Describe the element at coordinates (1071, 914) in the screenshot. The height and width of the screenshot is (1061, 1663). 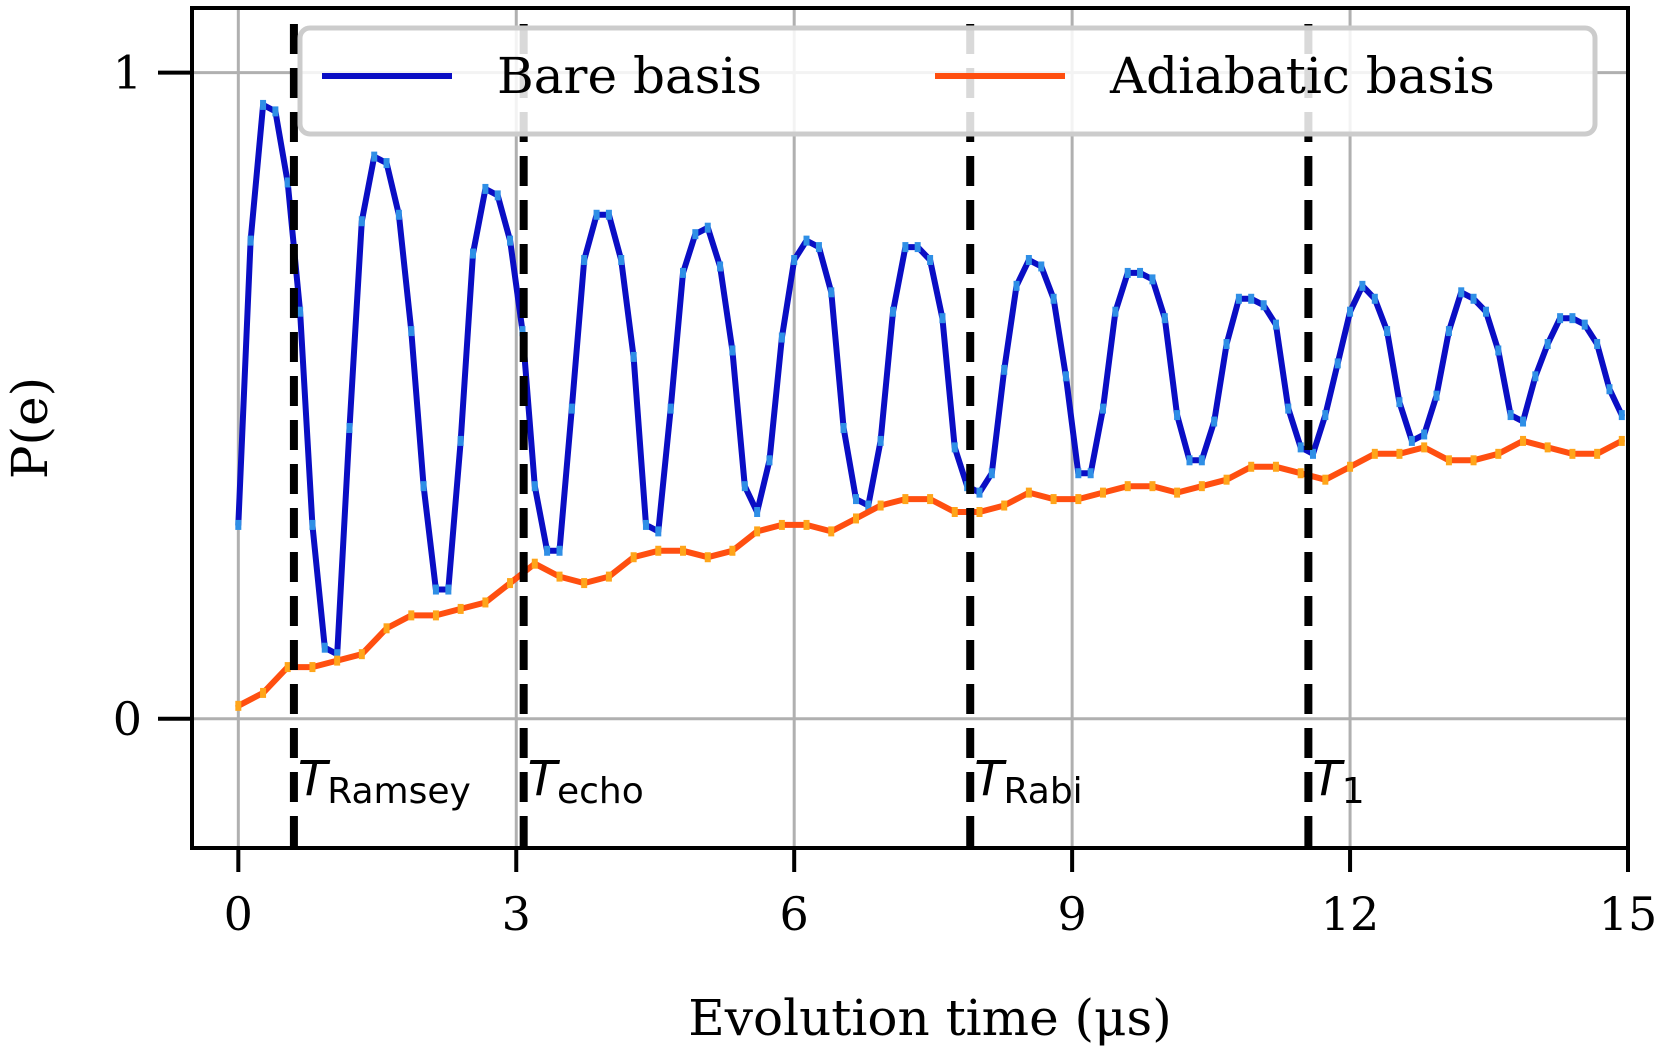
I see `x-tick-label: 9` at that location.